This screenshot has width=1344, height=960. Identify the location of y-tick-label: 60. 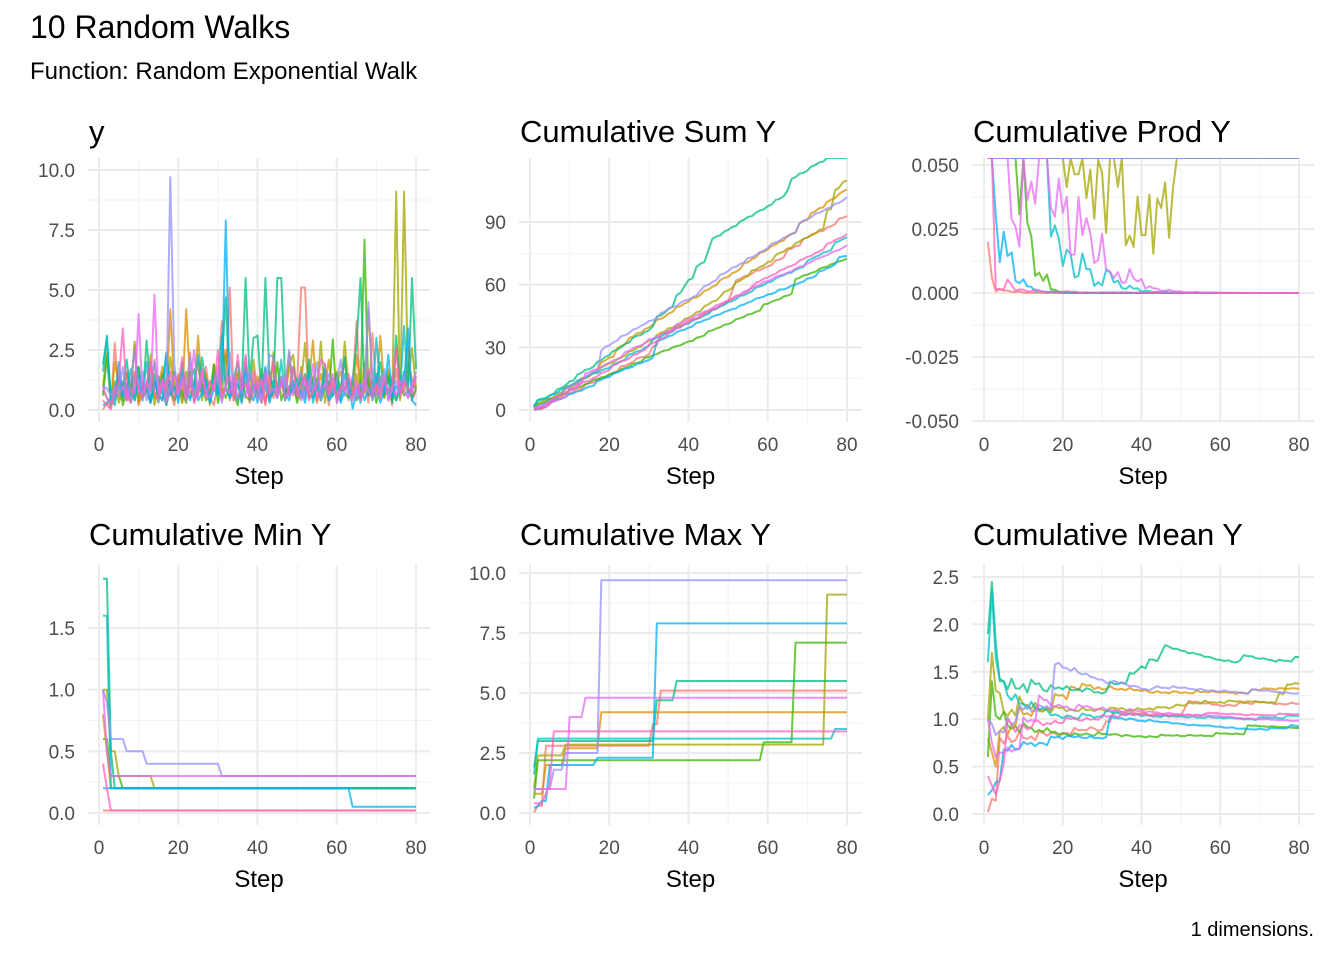
(495, 286).